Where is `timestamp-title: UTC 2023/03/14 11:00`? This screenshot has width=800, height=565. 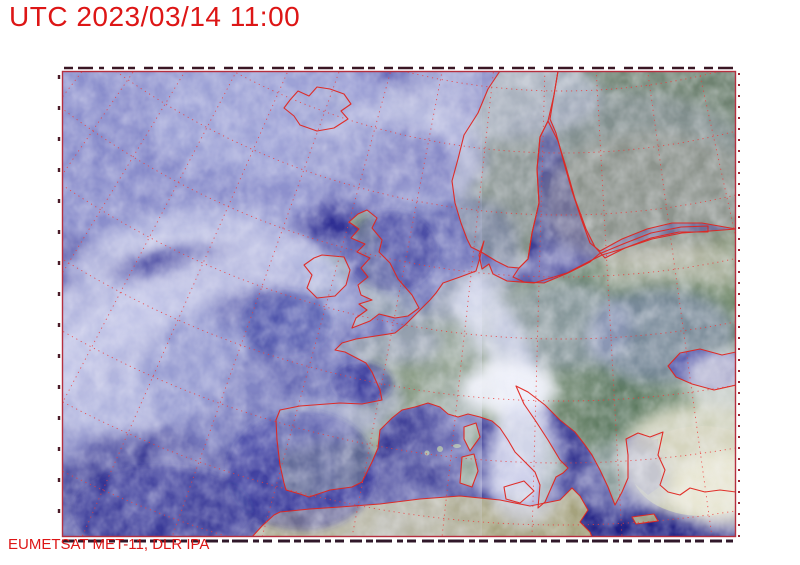 timestamp-title: UTC 2023/03/14 11:00 is located at coordinates (155, 16).